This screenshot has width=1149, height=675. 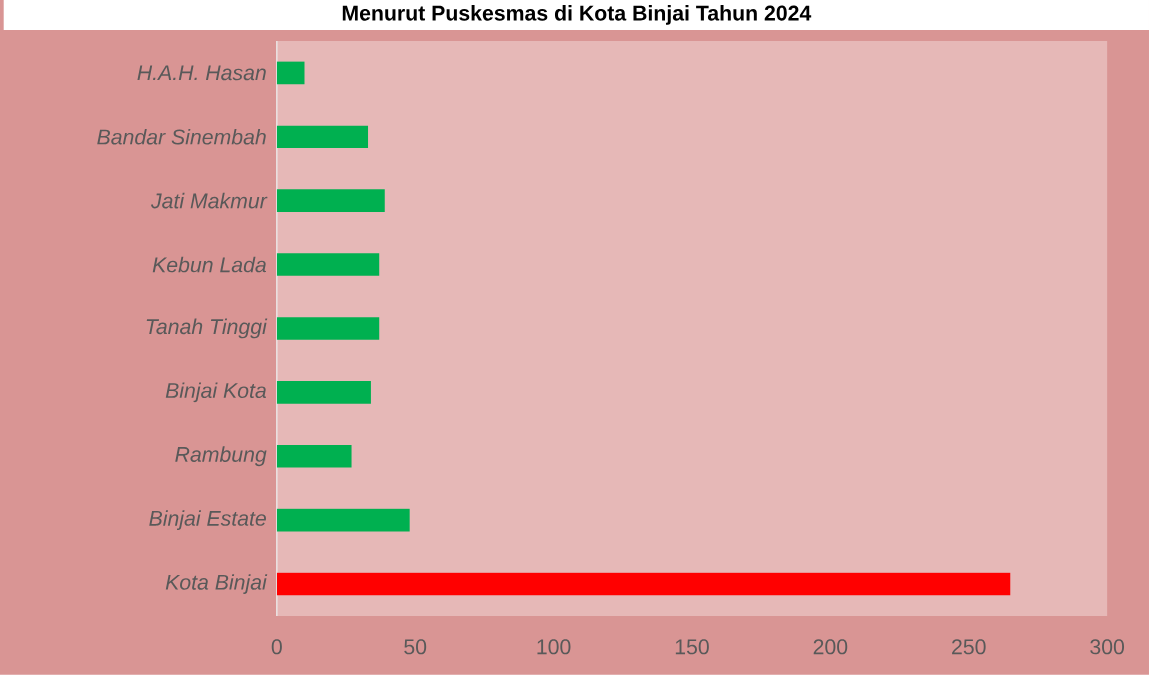 I want to click on y-tick-label: Binjai Kota, so click(x=216, y=392).